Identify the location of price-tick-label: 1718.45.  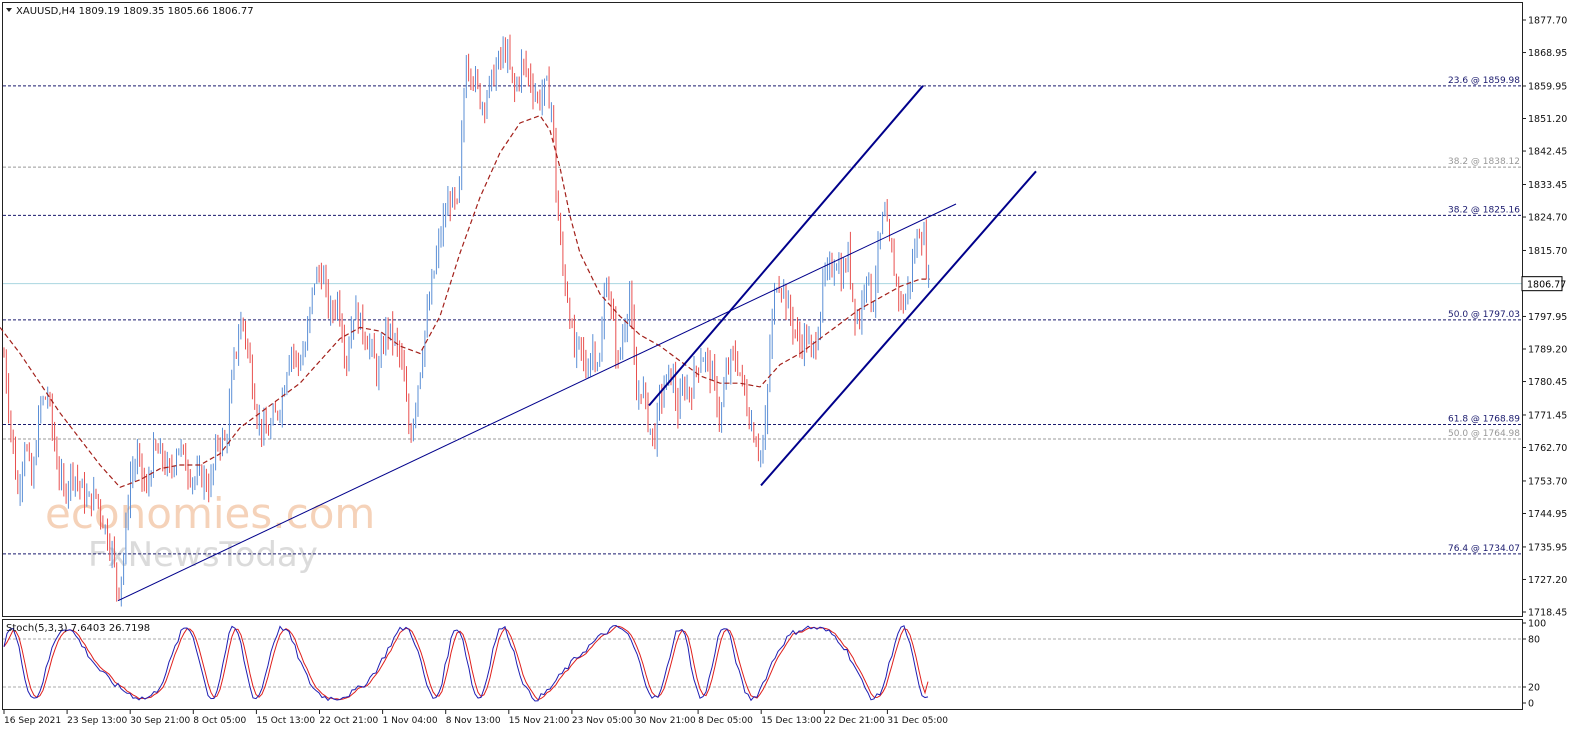
(1547, 613).